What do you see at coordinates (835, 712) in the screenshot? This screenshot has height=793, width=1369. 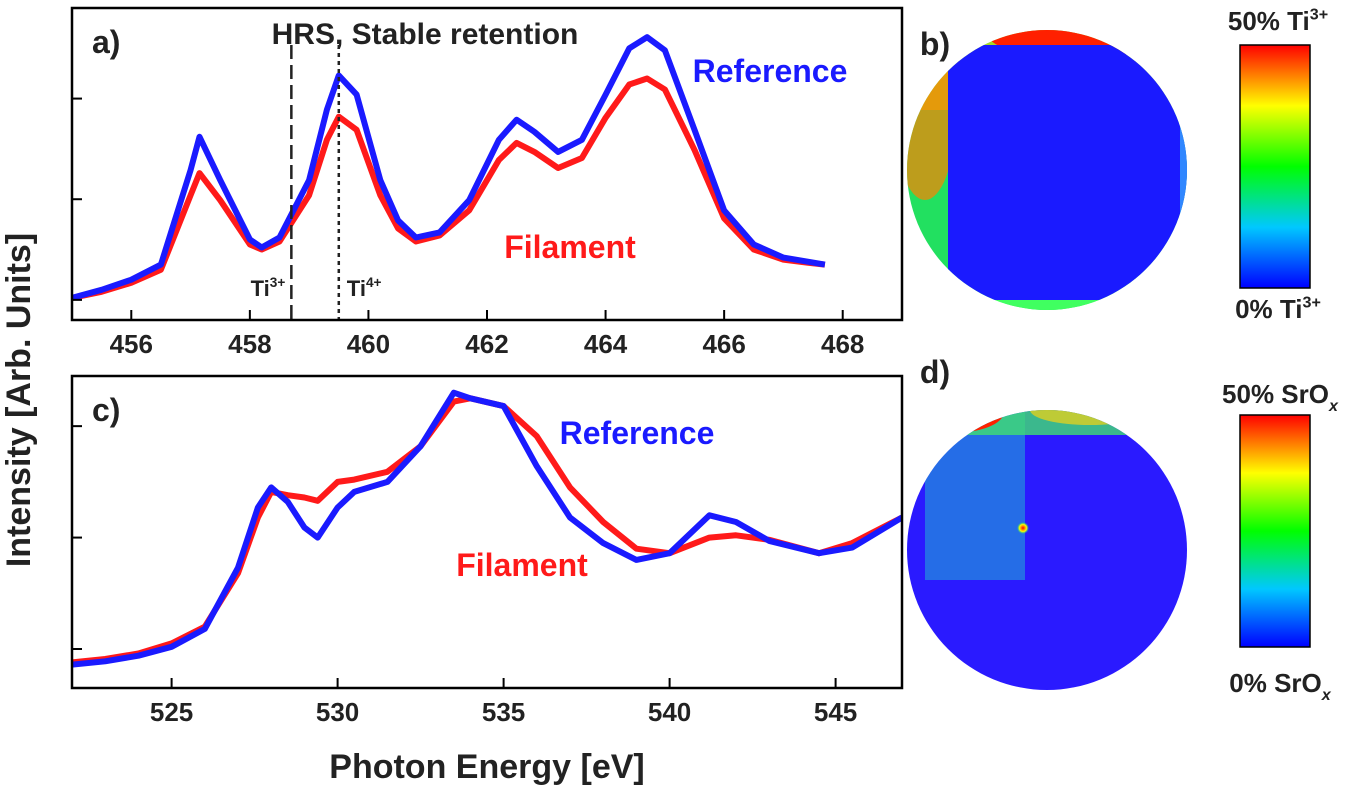 I see `x-tick-label: 545` at bounding box center [835, 712].